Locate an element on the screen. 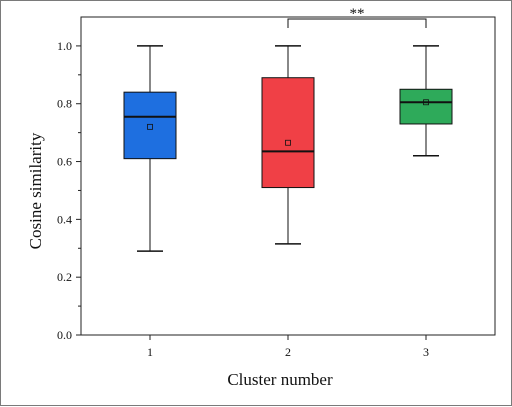 Image resolution: width=512 pixels, height=407 pixels. bracket-line is located at coordinates (357, 23).